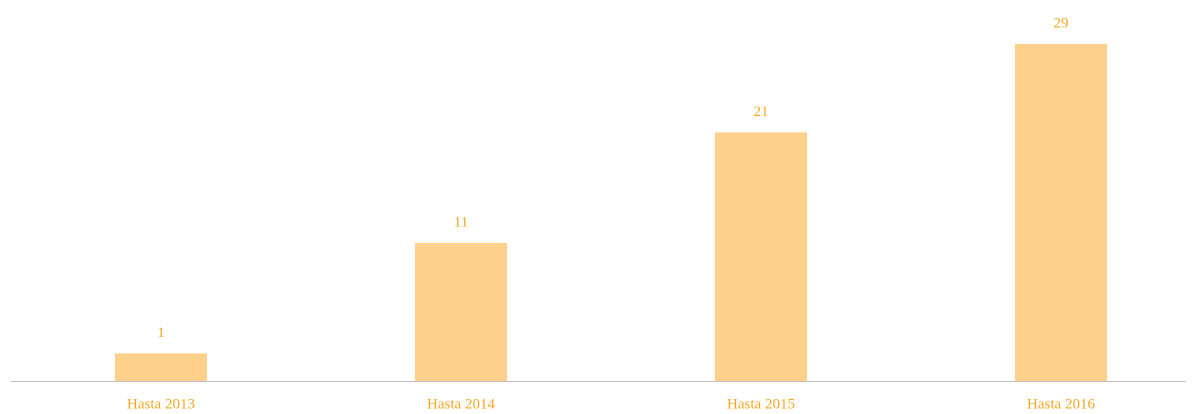 This screenshot has width=1197, height=414. I want to click on x-tick-label: Hasta 2015, so click(761, 404).